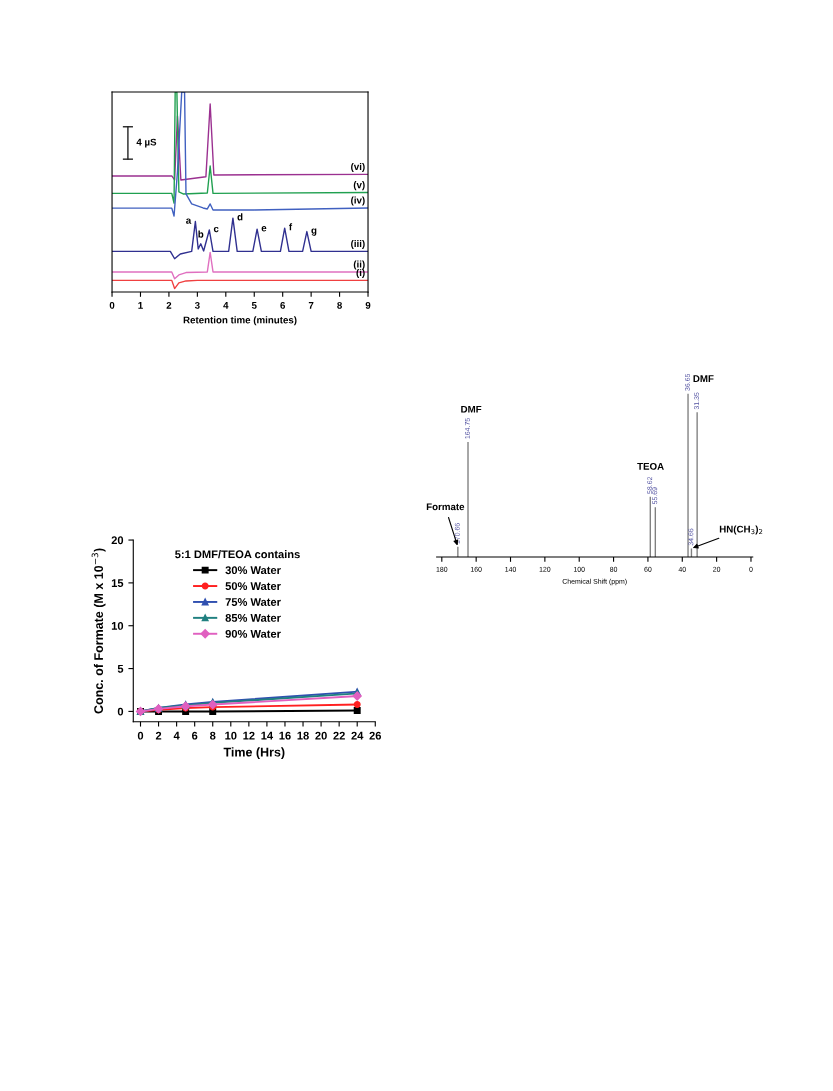 The width and height of the screenshot is (833, 1091). Describe the element at coordinates (216, 229) in the screenshot. I see `annotation: c` at that location.